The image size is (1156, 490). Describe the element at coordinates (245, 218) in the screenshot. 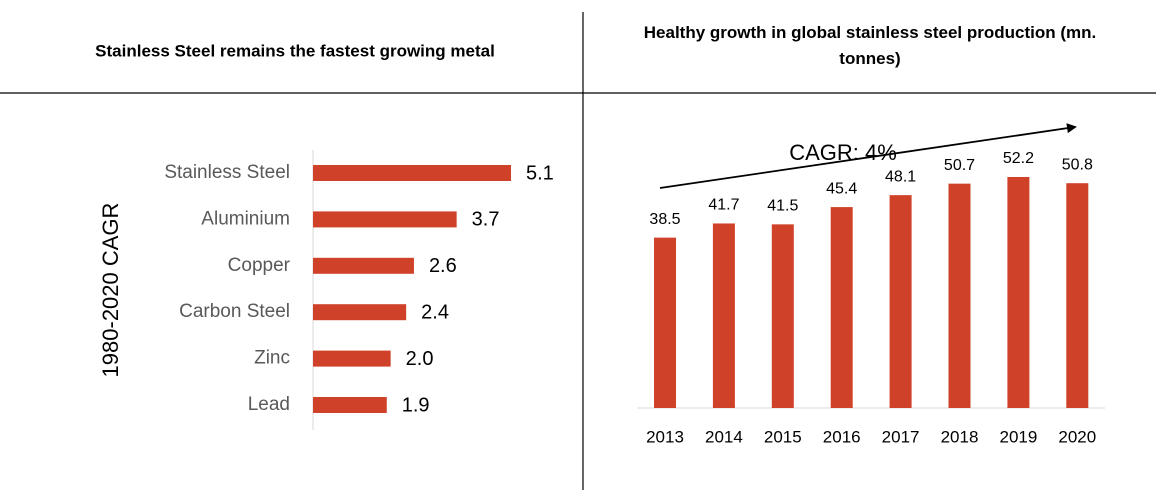

I see `category-label: Aluminium` at that location.